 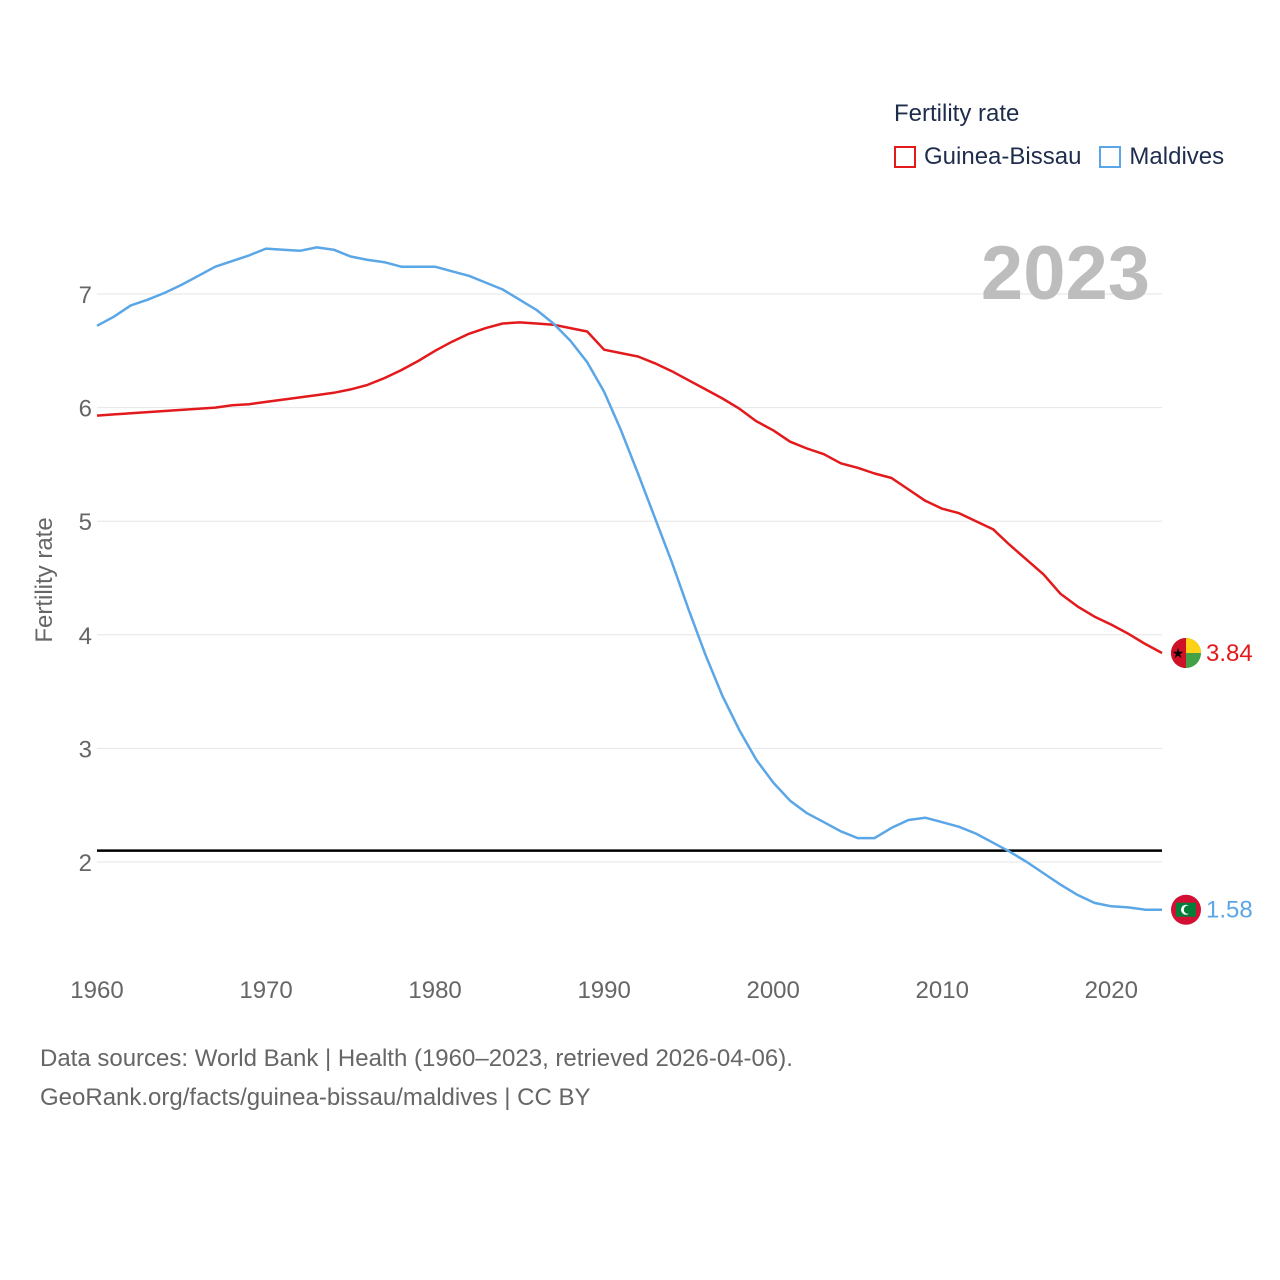 What do you see at coordinates (85, 409) in the screenshot?
I see `y-tick-label: 6` at bounding box center [85, 409].